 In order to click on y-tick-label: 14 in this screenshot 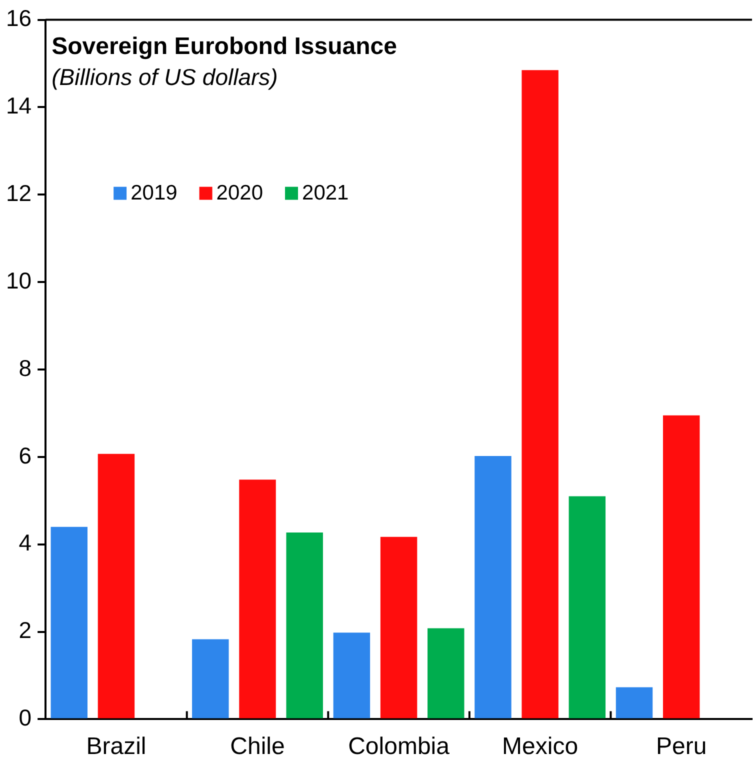, I will do `click(19, 105)`.